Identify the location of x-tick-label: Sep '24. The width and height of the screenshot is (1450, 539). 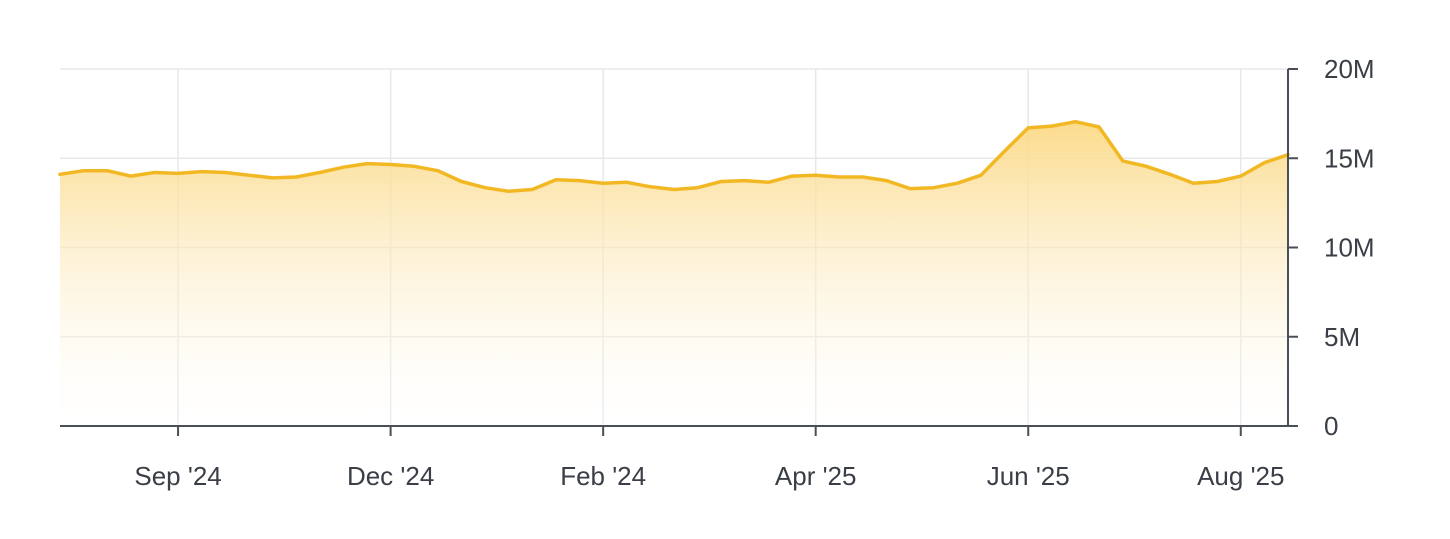
(177, 476).